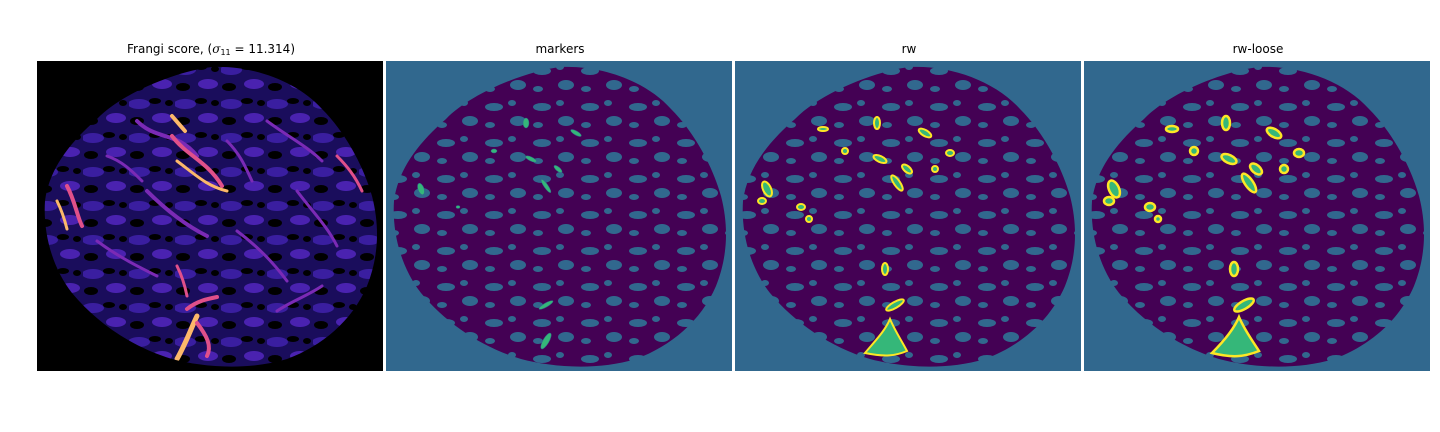 The height and width of the screenshot is (432, 1440). Describe the element at coordinates (211, 49) in the screenshot. I see `frangi-panel-title: Frangi score, (σ11 = 11.314)` at that location.